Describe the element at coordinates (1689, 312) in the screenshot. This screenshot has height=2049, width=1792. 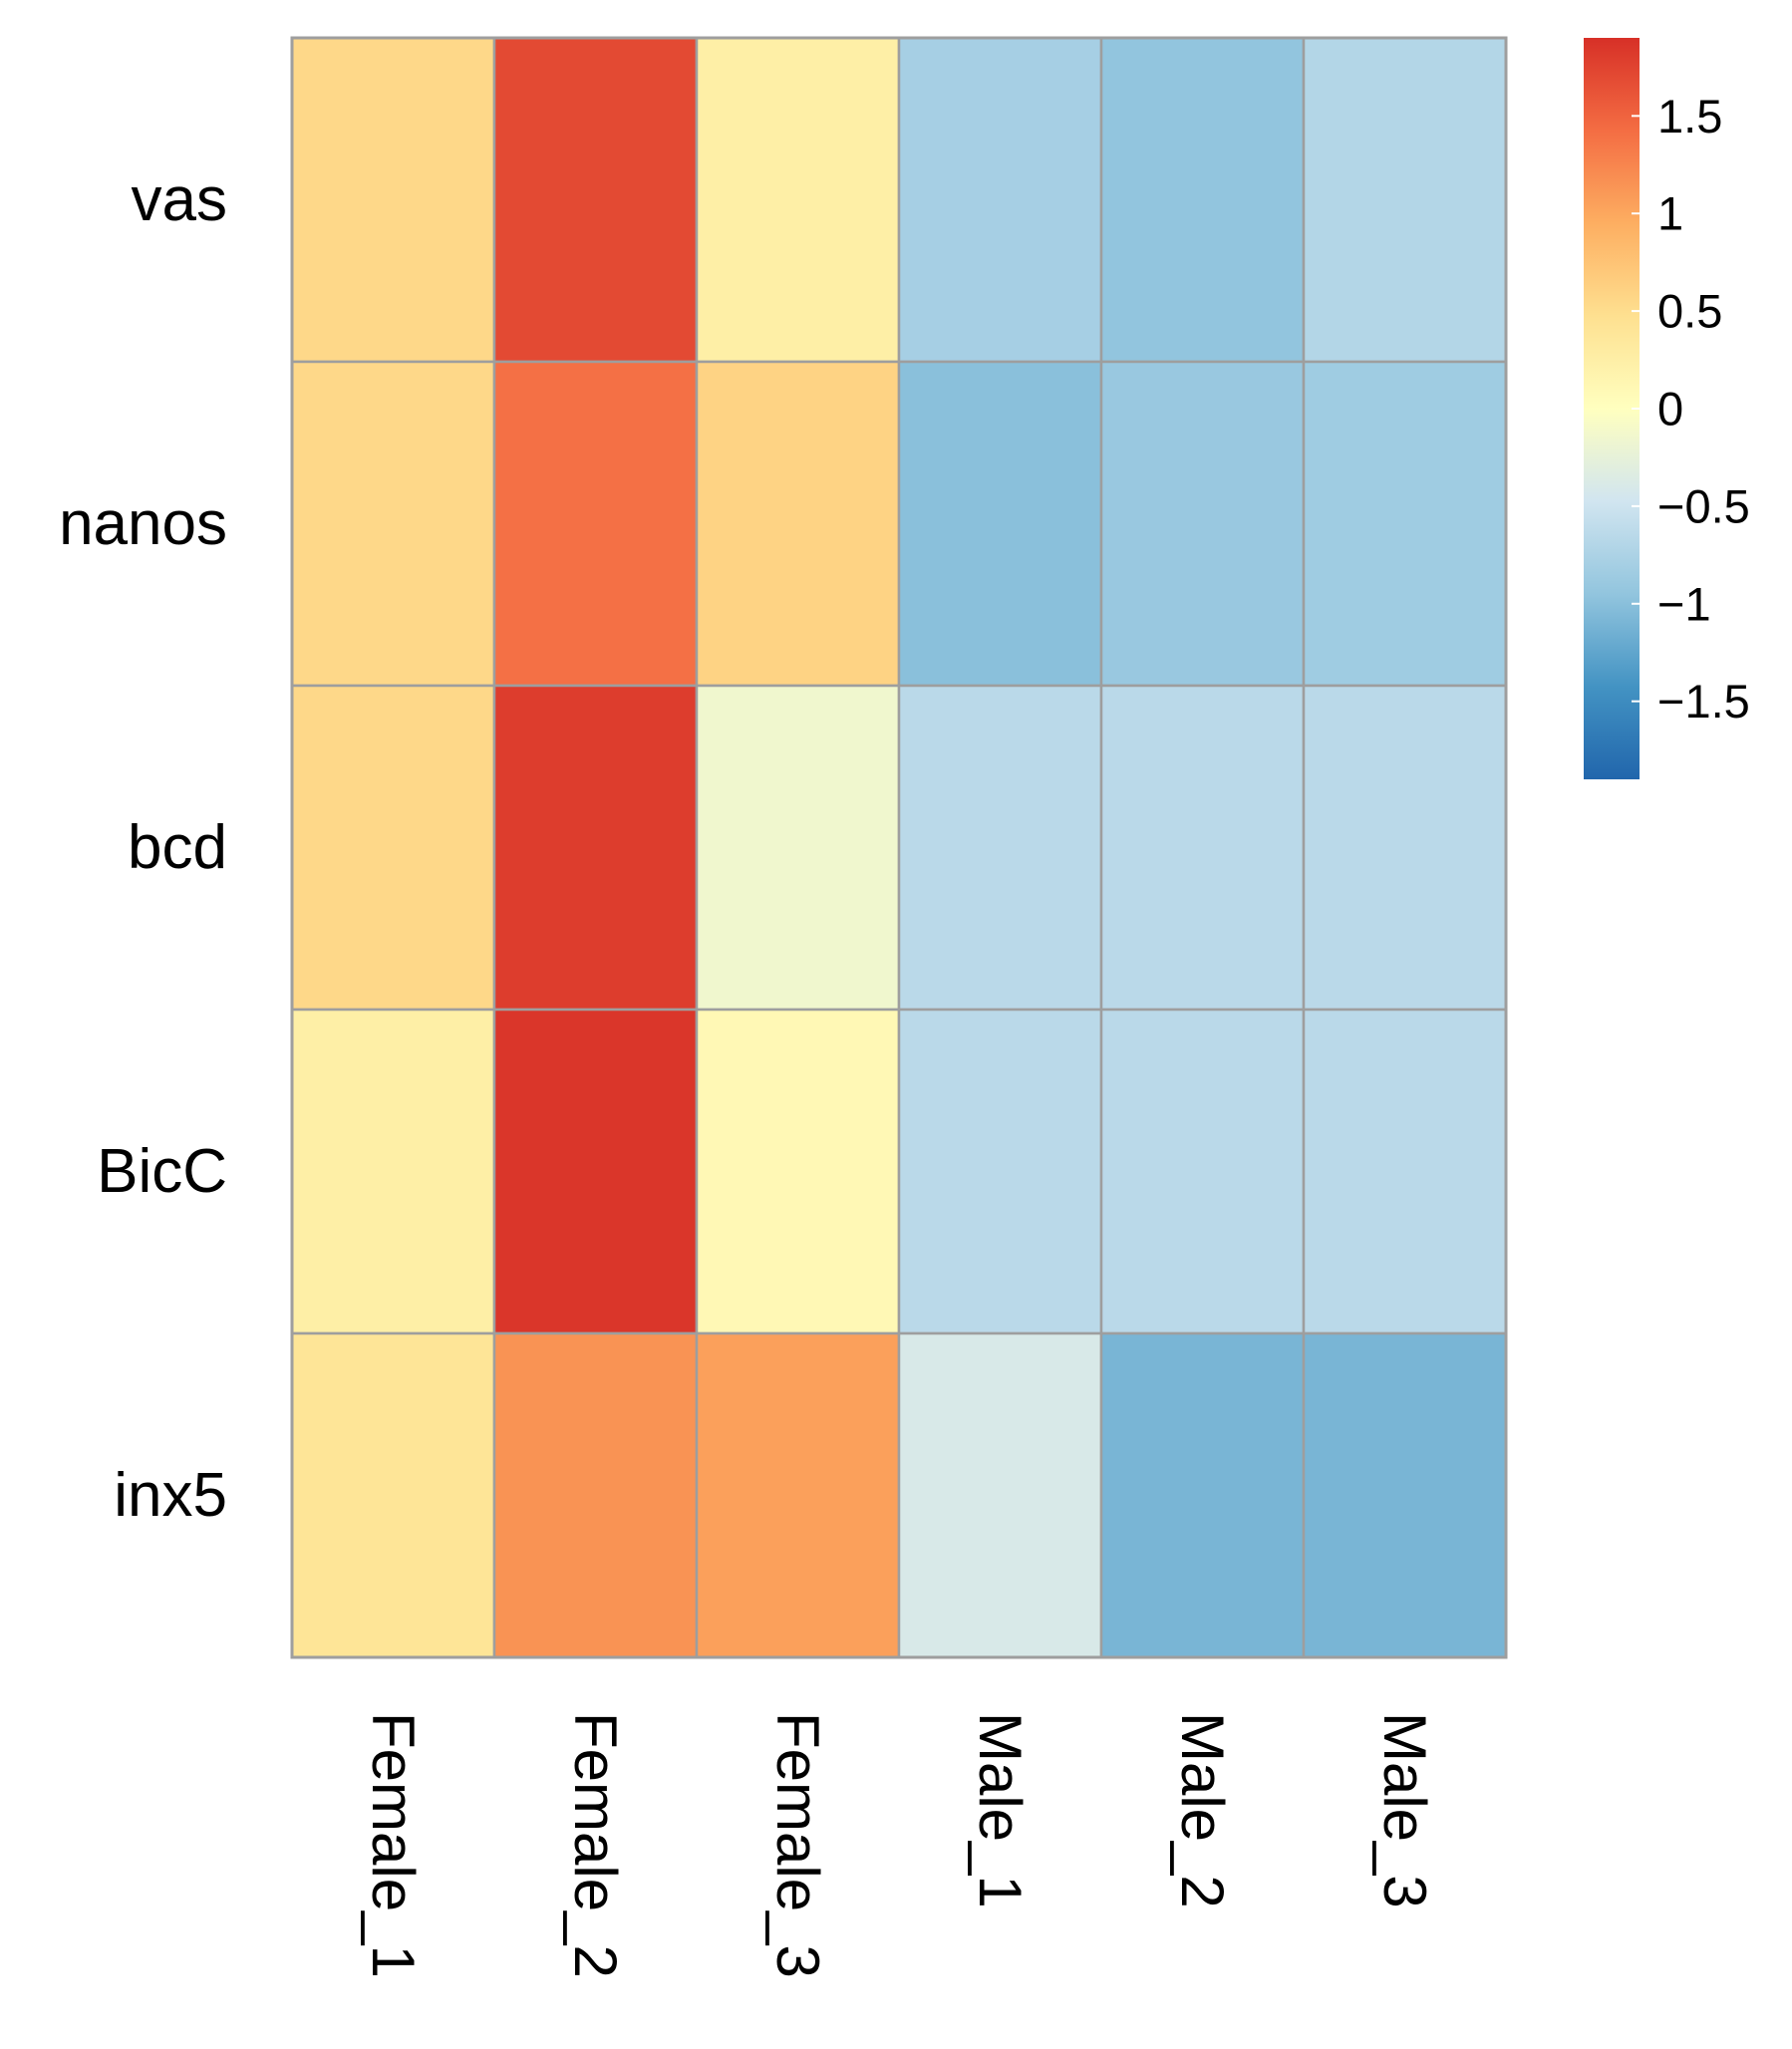
I see `legend-tick-label: 0.5` at that location.